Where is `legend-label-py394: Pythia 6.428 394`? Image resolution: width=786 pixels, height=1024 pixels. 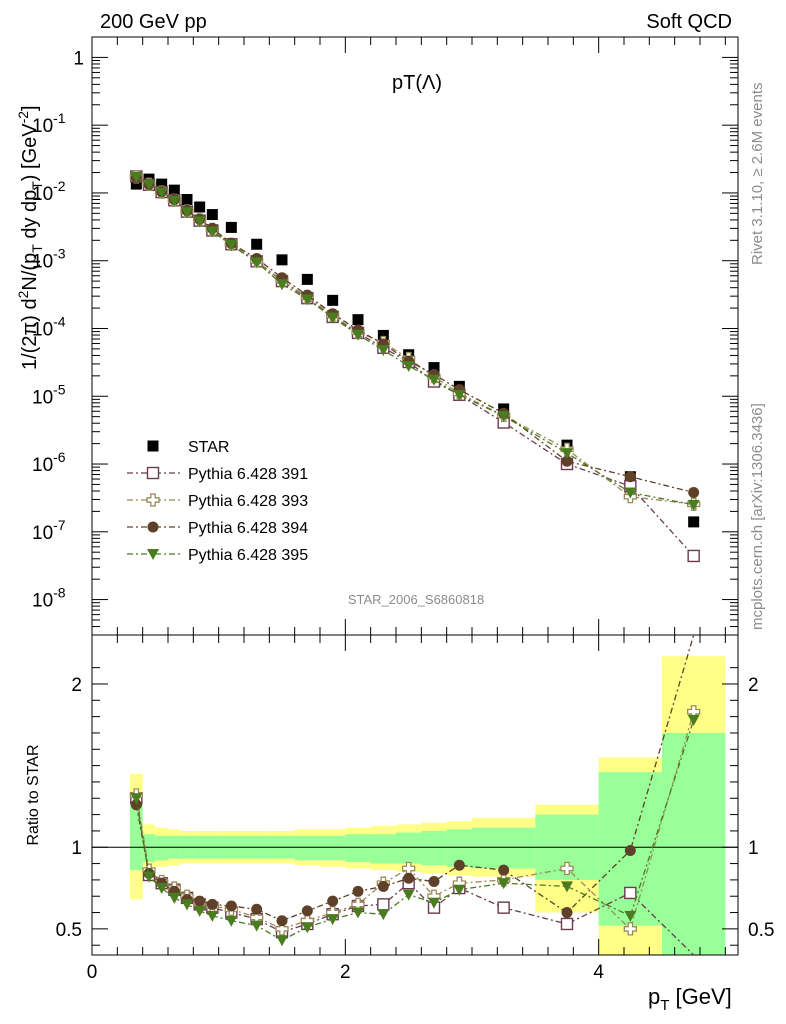
legend-label-py394: Pythia 6.428 394 is located at coordinates (248, 528).